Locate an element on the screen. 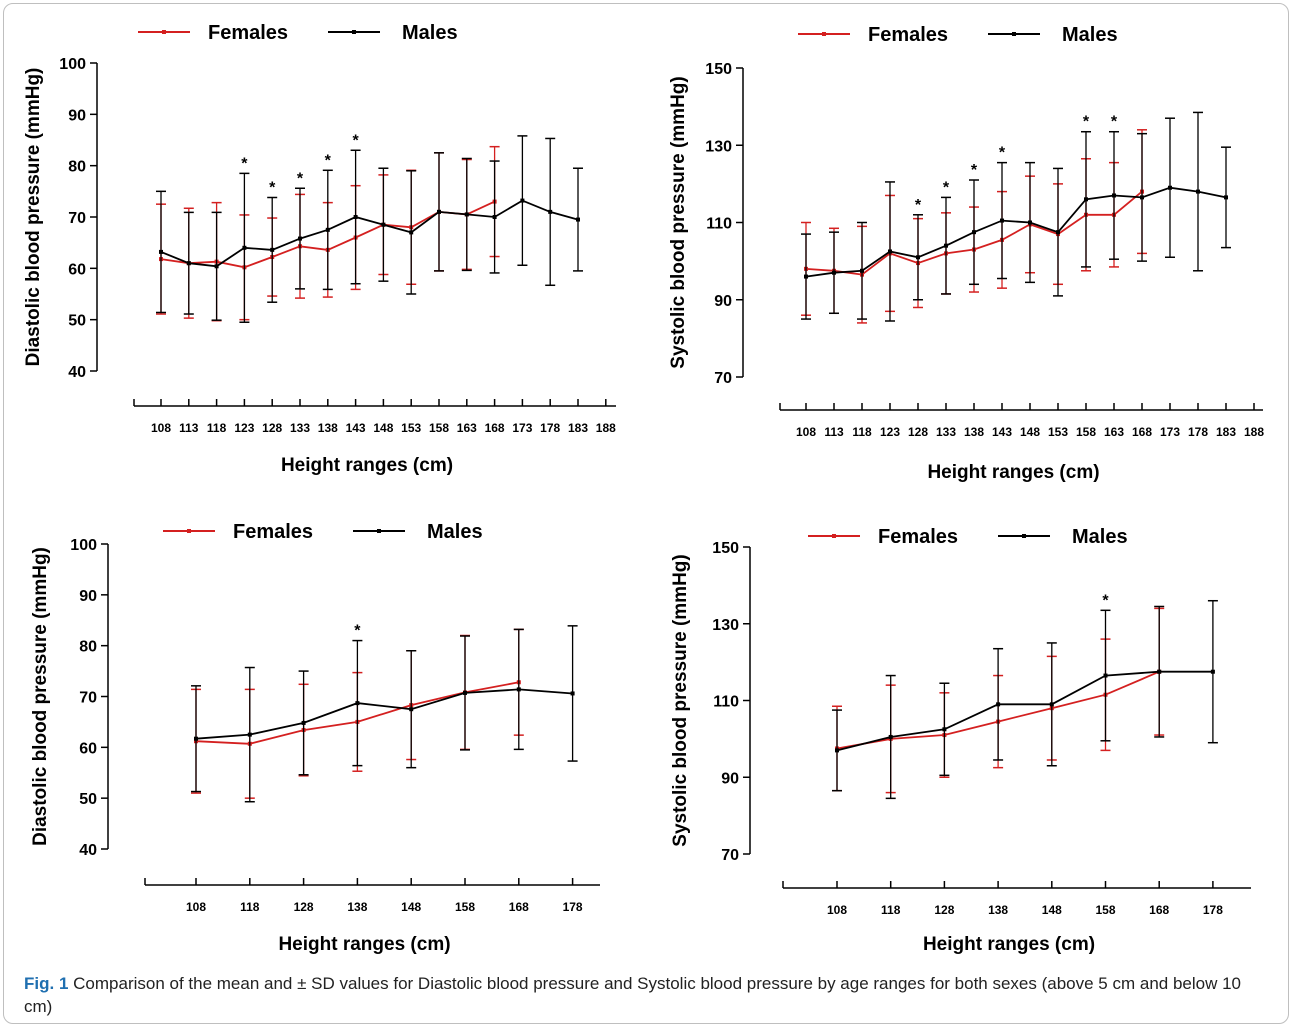  y-tick-label: 40 is located at coordinates (88, 850).